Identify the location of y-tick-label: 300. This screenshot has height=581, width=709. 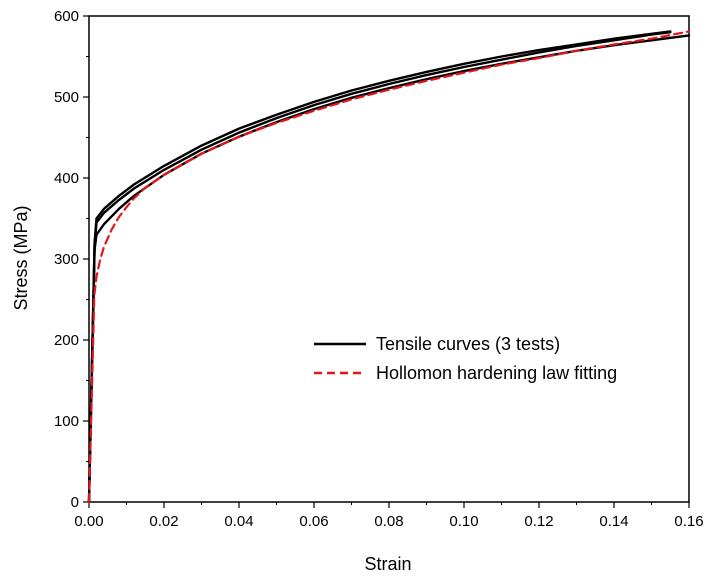
(66, 259).